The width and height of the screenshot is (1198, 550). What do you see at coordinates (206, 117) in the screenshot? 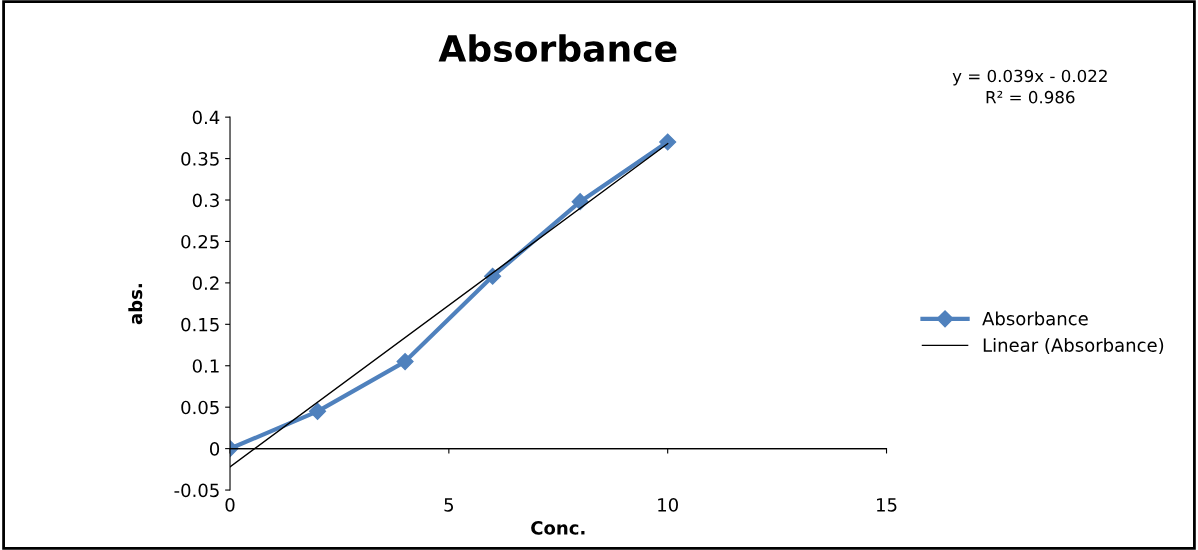
I see `y-tick-label: 0.4` at bounding box center [206, 117].